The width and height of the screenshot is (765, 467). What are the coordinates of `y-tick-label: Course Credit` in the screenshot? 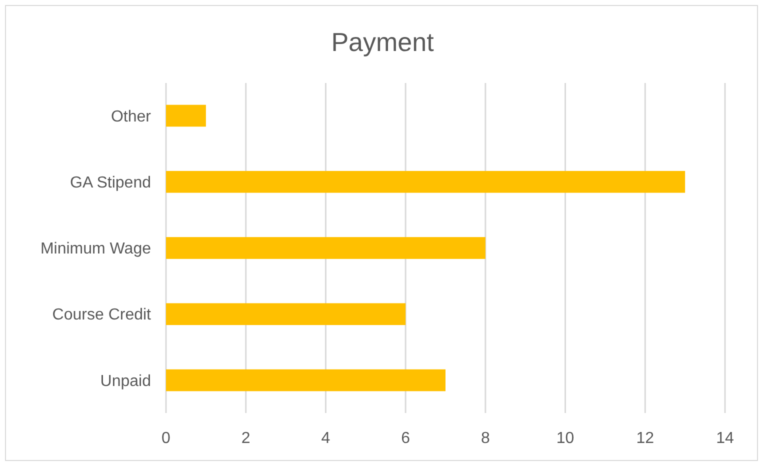 It's located at (102, 315).